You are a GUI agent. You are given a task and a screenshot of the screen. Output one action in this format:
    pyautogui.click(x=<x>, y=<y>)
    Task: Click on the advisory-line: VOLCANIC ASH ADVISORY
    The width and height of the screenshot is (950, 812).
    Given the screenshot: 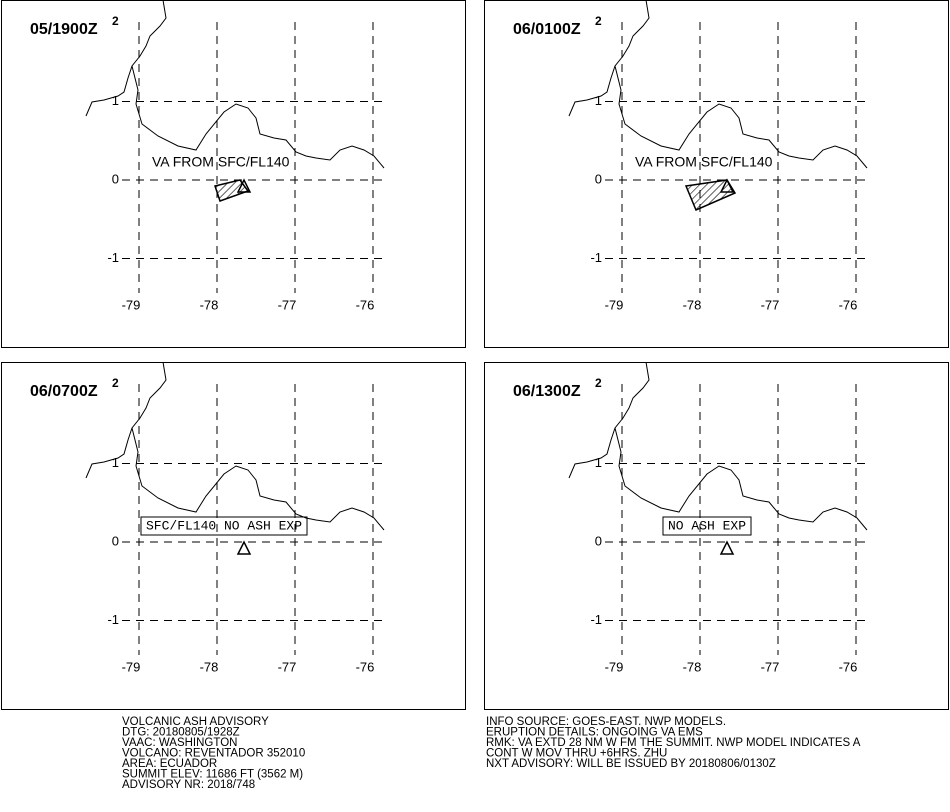 What is the action you would take?
    pyautogui.click(x=195, y=722)
    